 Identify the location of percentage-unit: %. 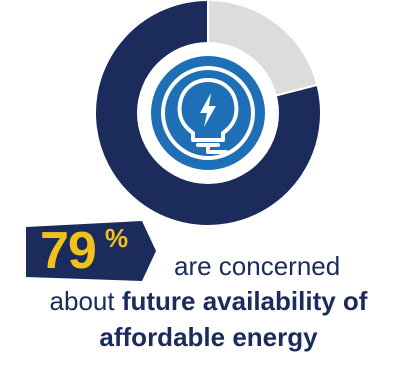
(117, 238).